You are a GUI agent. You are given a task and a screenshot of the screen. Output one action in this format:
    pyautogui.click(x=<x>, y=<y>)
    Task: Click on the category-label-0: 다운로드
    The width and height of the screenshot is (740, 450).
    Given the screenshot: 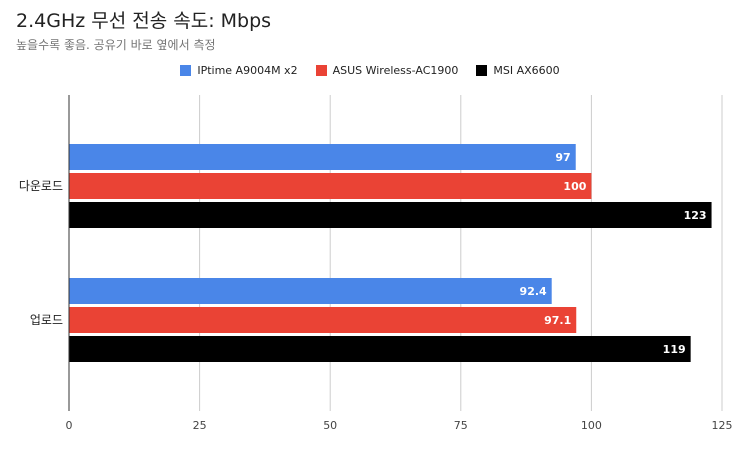 What is the action you would take?
    pyautogui.click(x=41, y=186)
    